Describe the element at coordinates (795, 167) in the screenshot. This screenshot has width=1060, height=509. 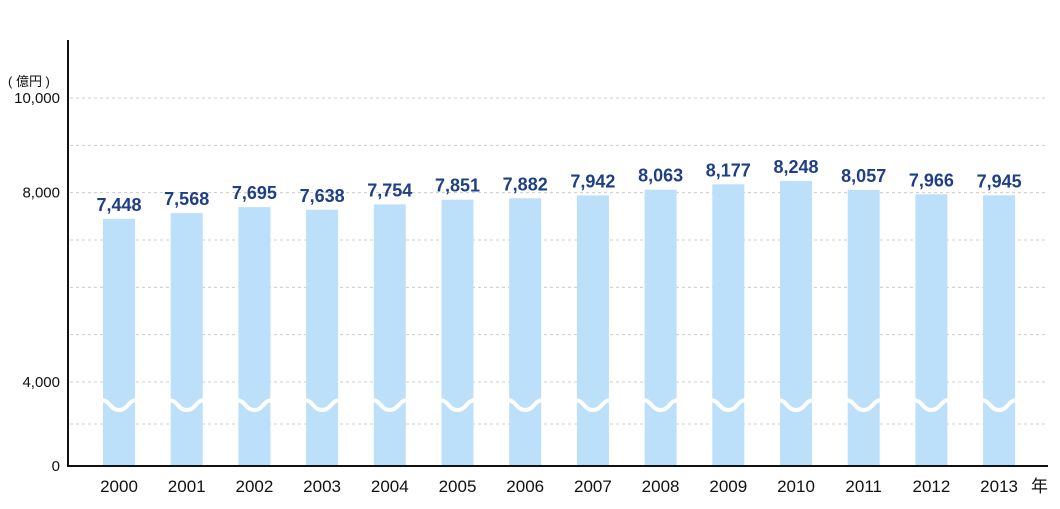
I see `data-label: 8,248` at that location.